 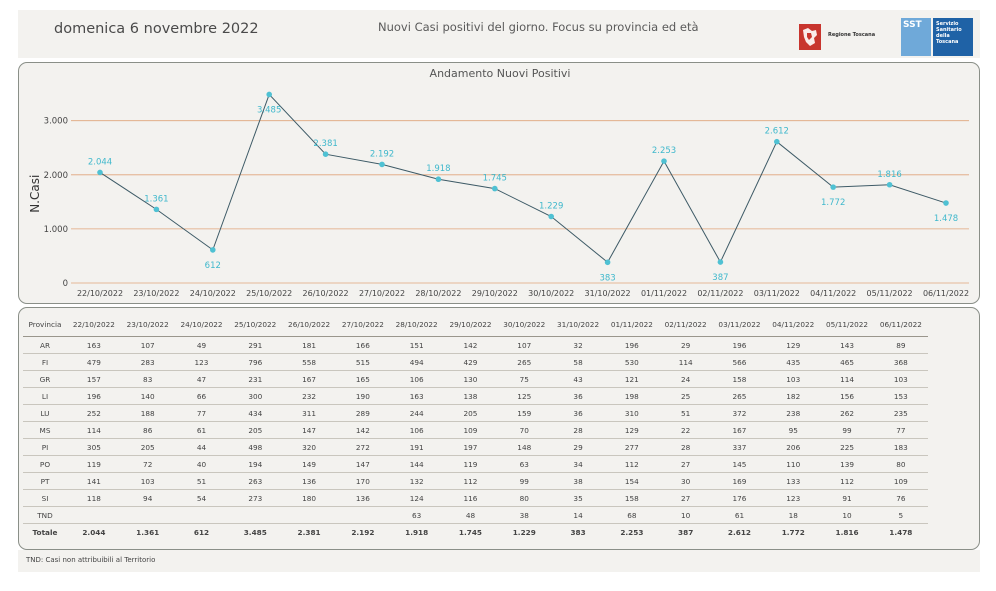 I want to click on table-cell: 498, so click(x=255, y=447).